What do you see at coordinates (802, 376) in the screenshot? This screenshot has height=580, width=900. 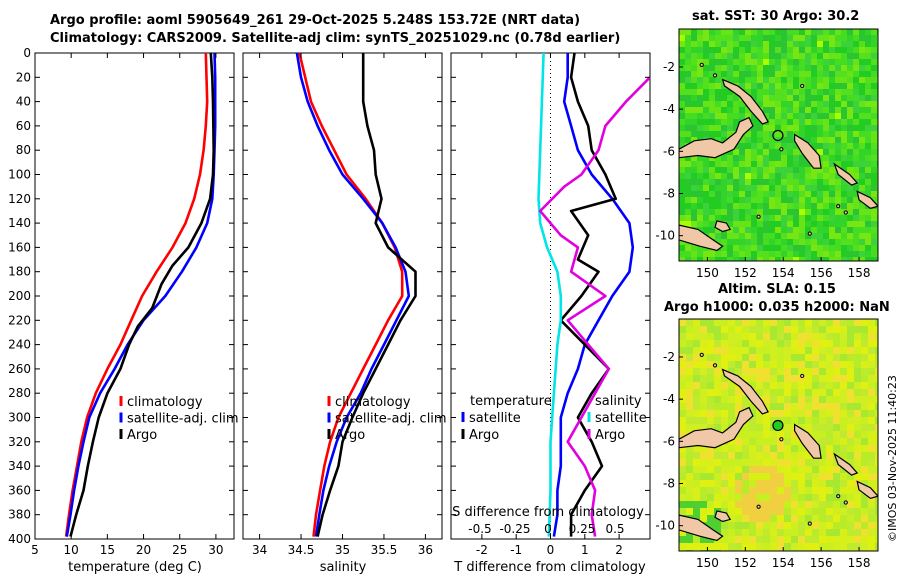 I see `island` at bounding box center [802, 376].